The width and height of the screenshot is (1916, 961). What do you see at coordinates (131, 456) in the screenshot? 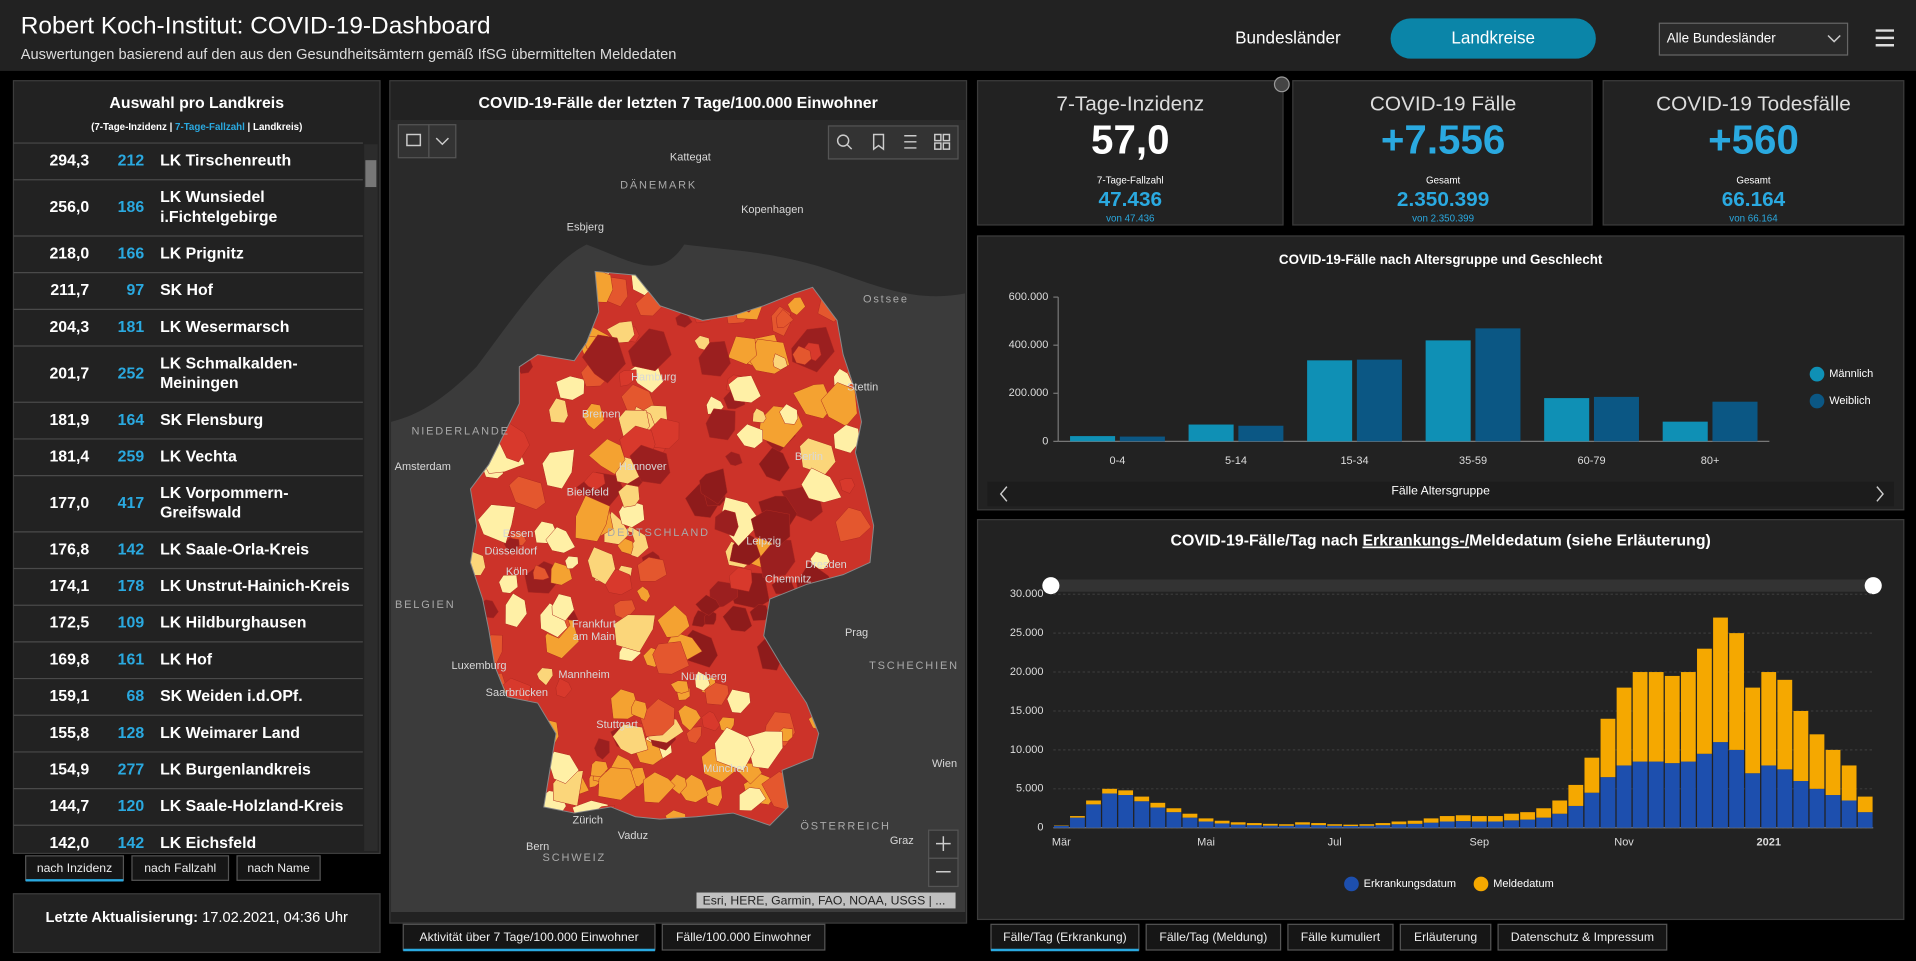
I see `case-count: 259` at bounding box center [131, 456].